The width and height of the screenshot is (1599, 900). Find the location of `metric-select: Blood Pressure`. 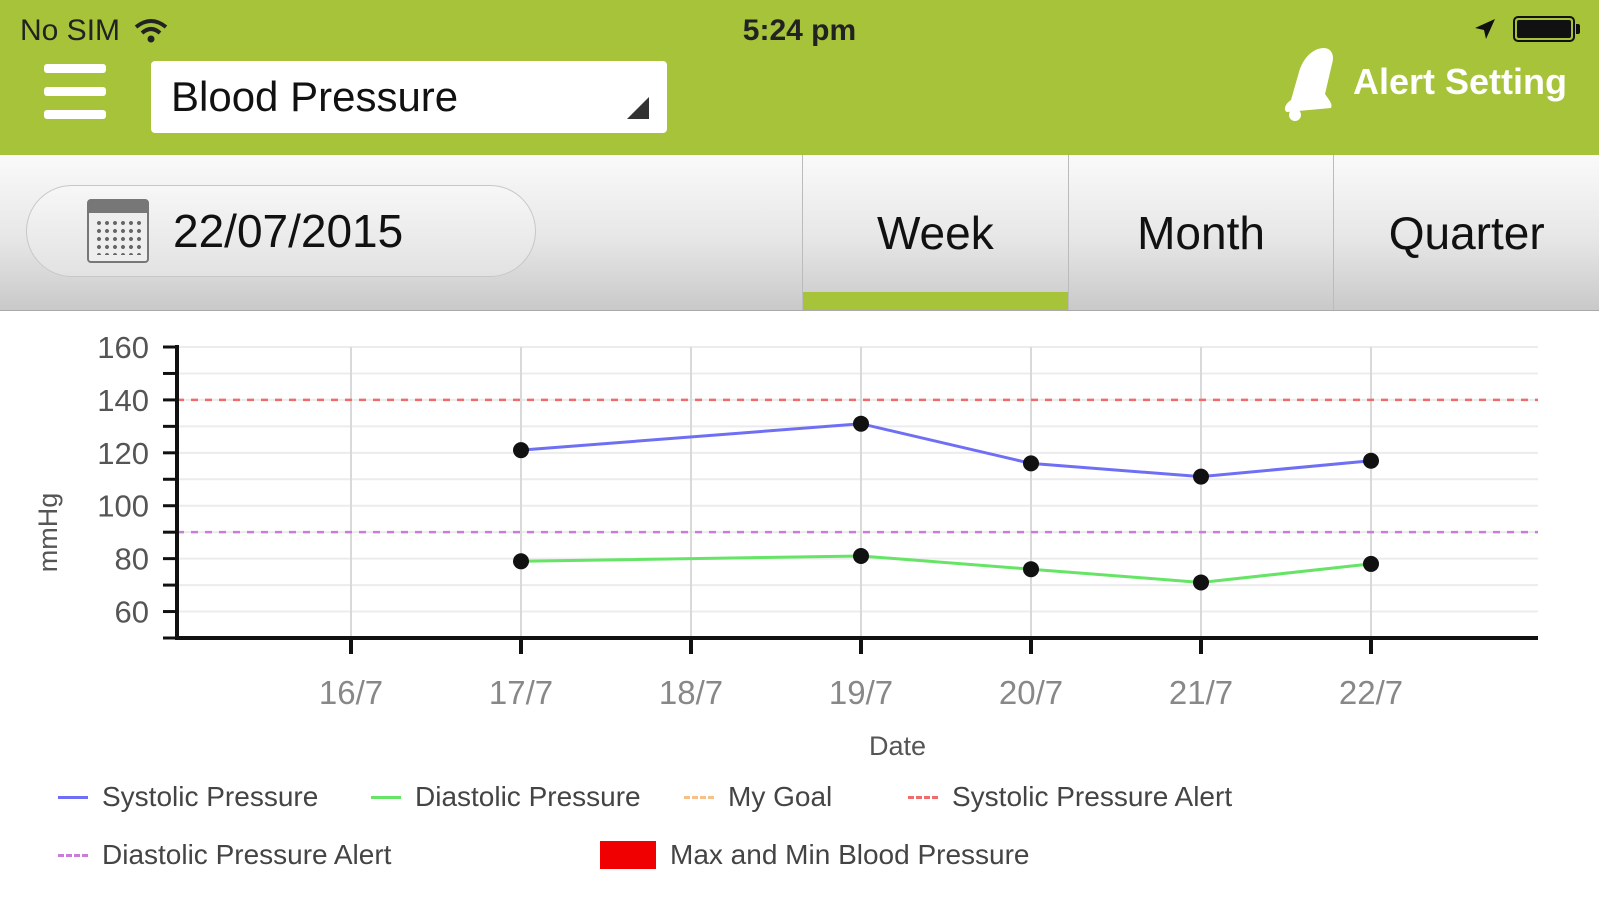

metric-select: Blood Pressure is located at coordinates (409, 97).